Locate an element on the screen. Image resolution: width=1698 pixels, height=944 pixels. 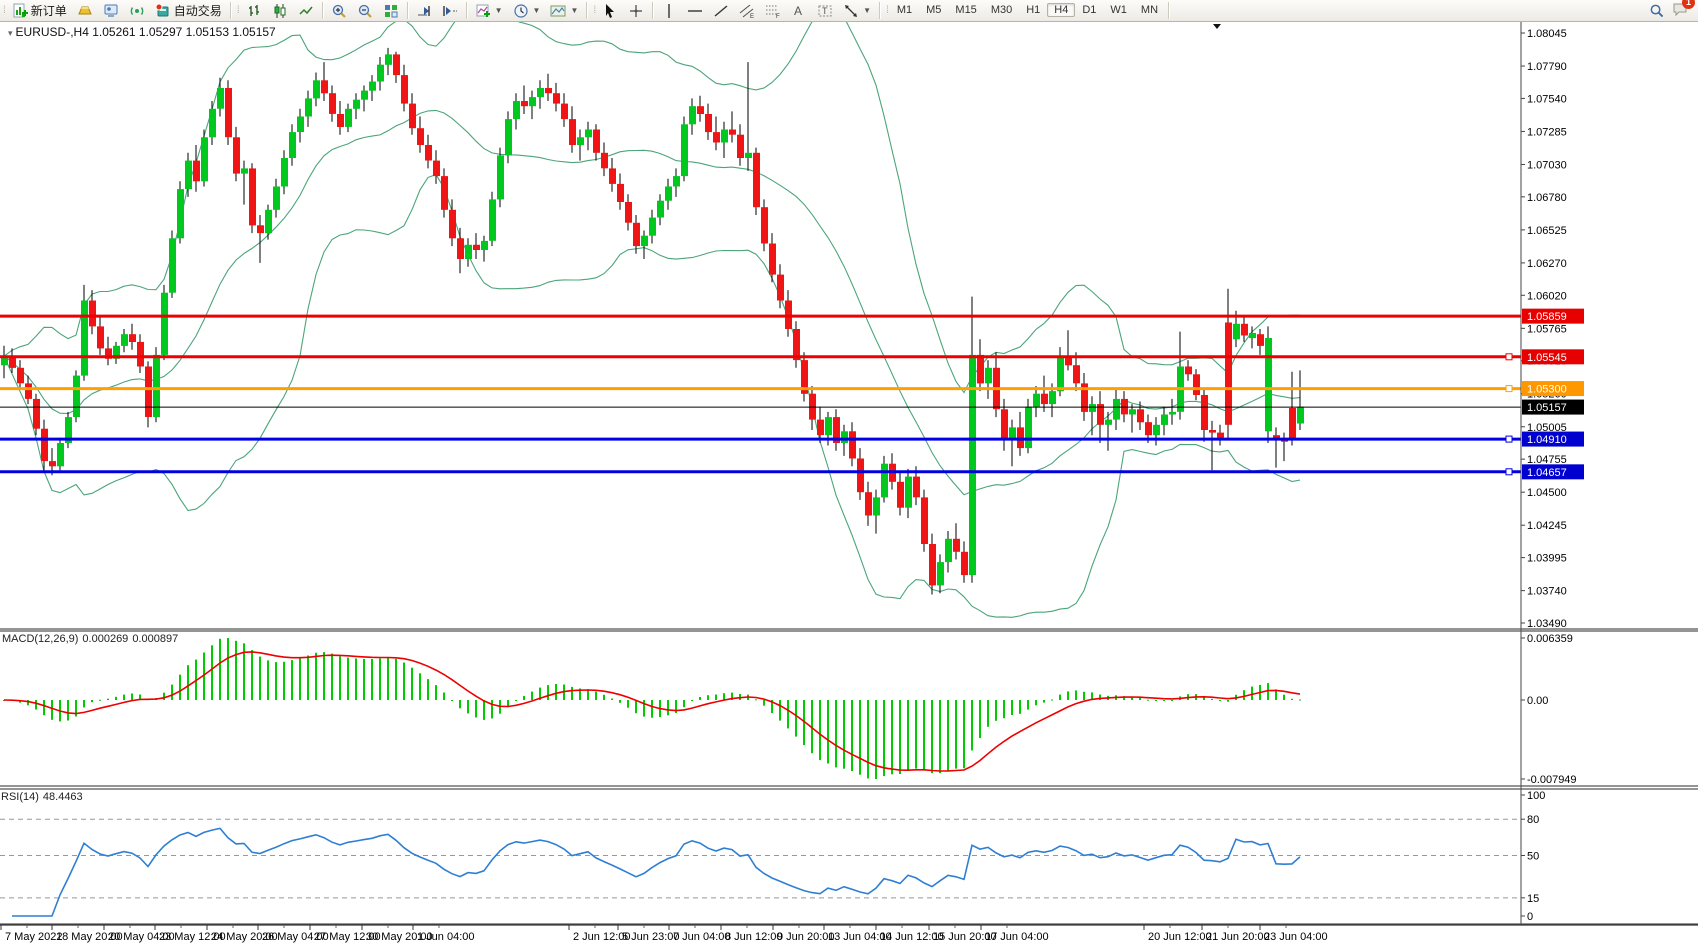
timeframe-button-M1: M1 is located at coordinates (904, 10).